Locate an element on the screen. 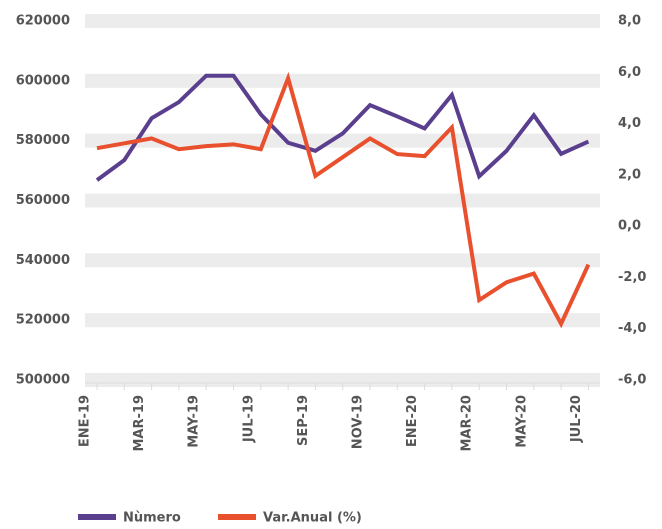  y-tick-label: 500000 is located at coordinates (43, 380).